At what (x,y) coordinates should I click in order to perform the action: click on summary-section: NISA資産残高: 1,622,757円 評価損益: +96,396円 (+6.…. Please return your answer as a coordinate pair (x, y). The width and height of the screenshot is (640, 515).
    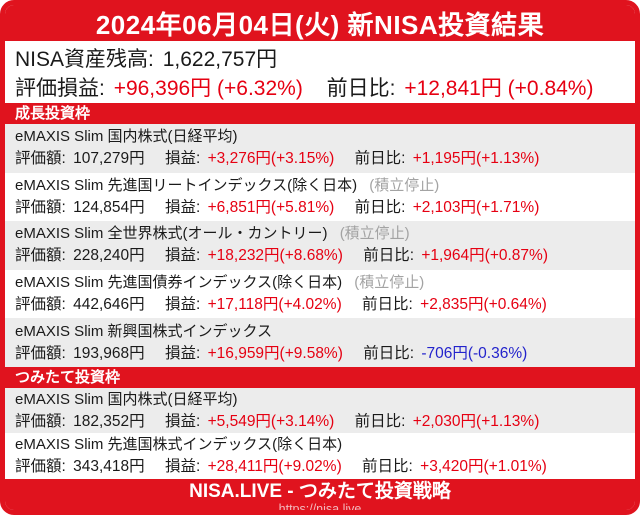
    Looking at the image, I should click on (320, 72).